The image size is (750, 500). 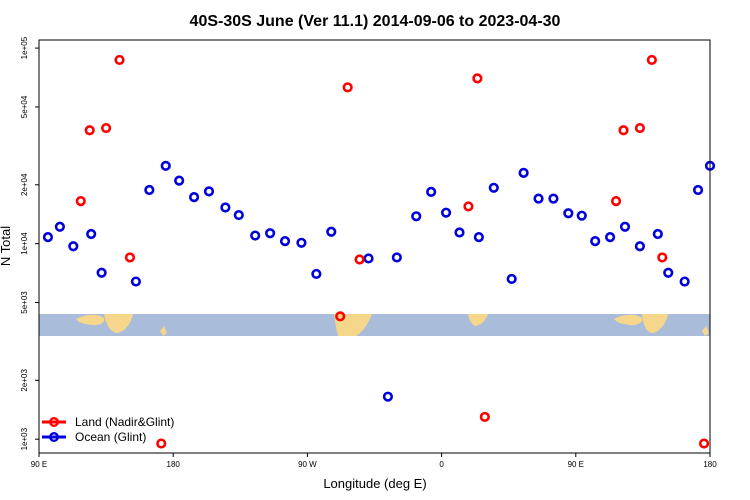 What do you see at coordinates (24, 438) in the screenshot?
I see `y-tick-label-0: 1e+03` at bounding box center [24, 438].